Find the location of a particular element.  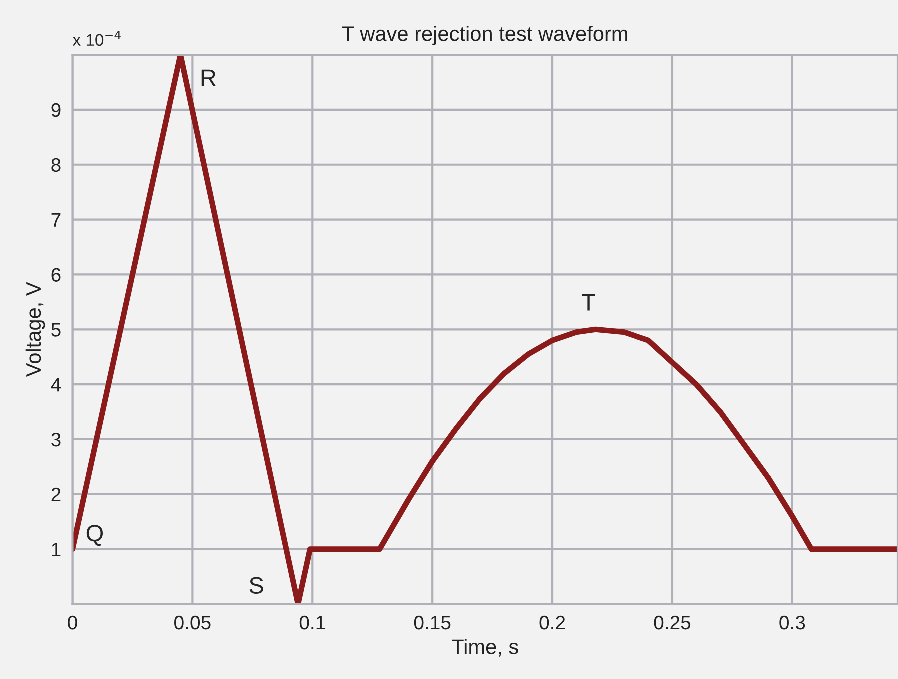

x-tick-label: 0.05 is located at coordinates (192, 623).